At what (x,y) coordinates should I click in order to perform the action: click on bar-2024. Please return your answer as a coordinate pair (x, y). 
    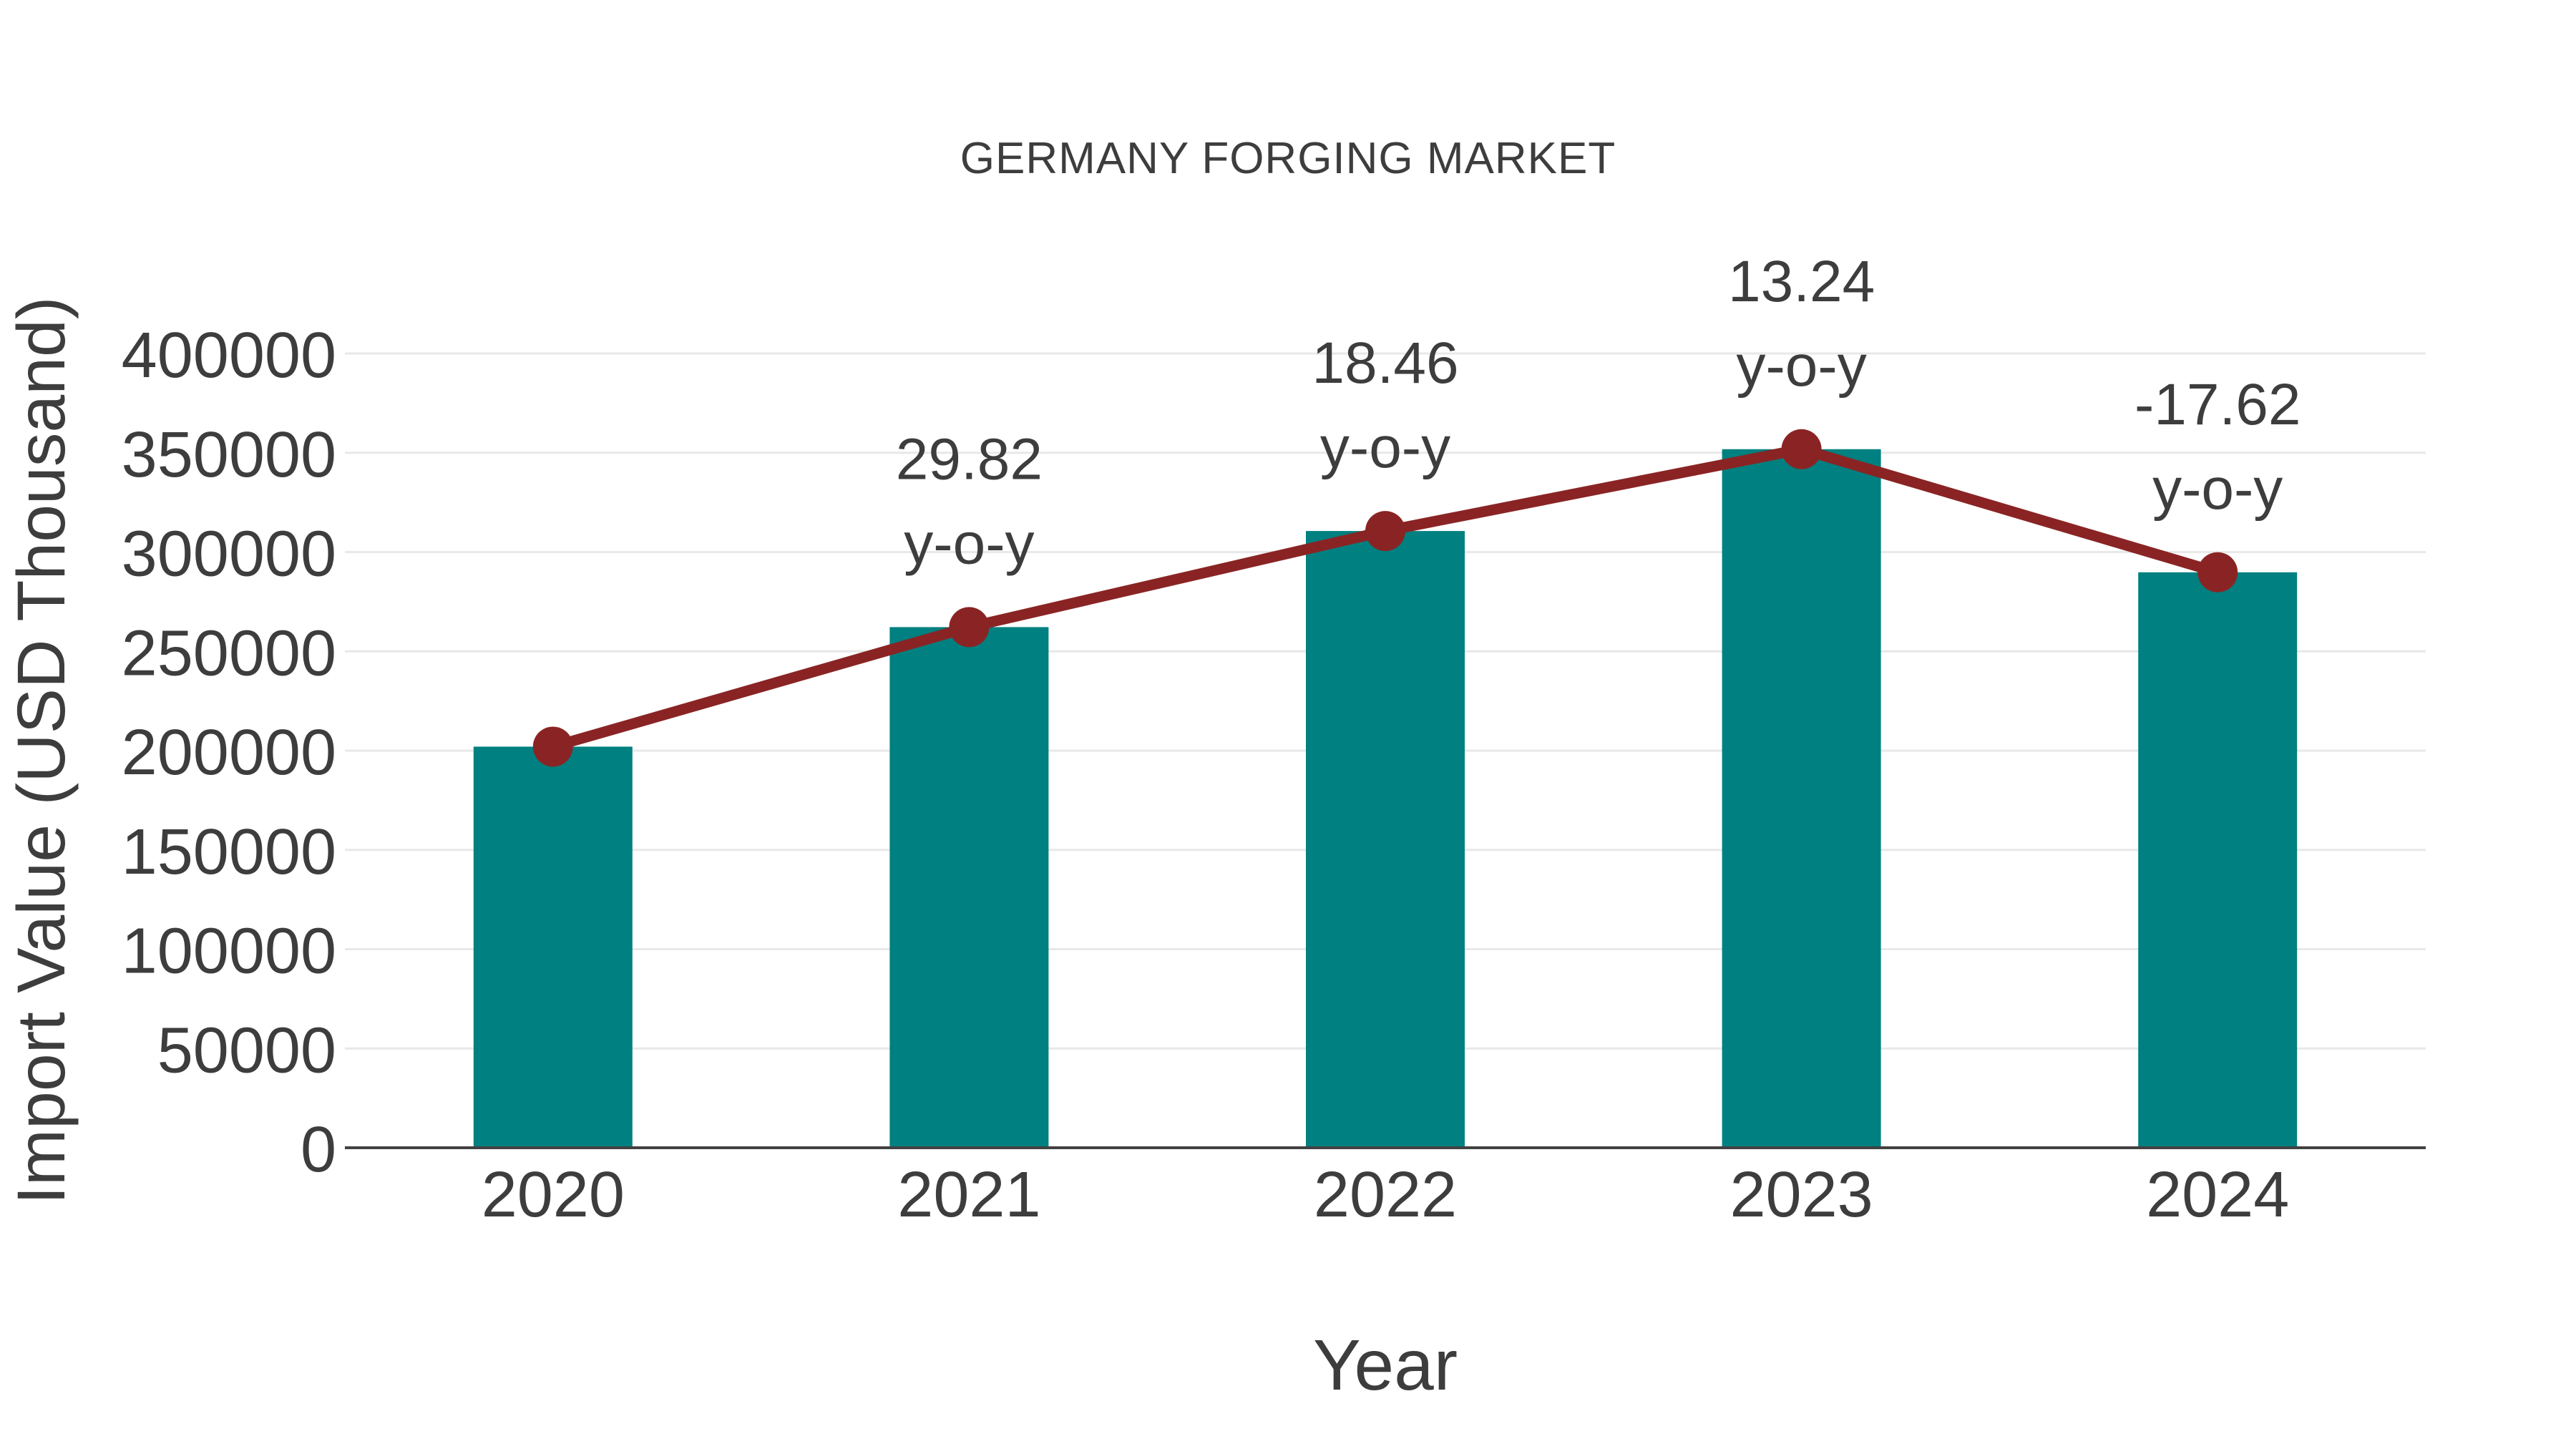
    Looking at the image, I should click on (2218, 860).